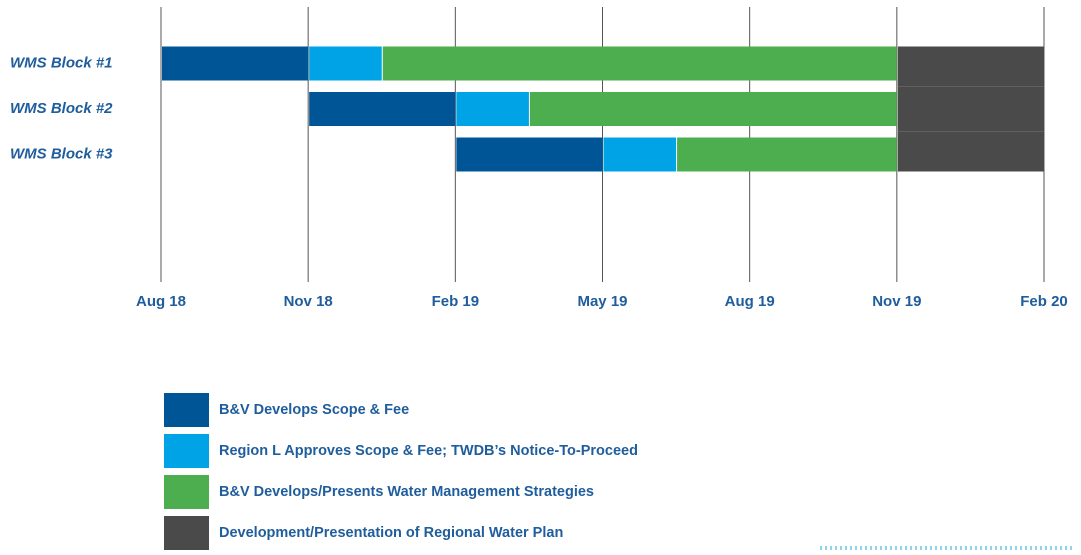 The width and height of the screenshot is (1081, 555). I want to click on x-tick-label: Aug 18, so click(161, 301).